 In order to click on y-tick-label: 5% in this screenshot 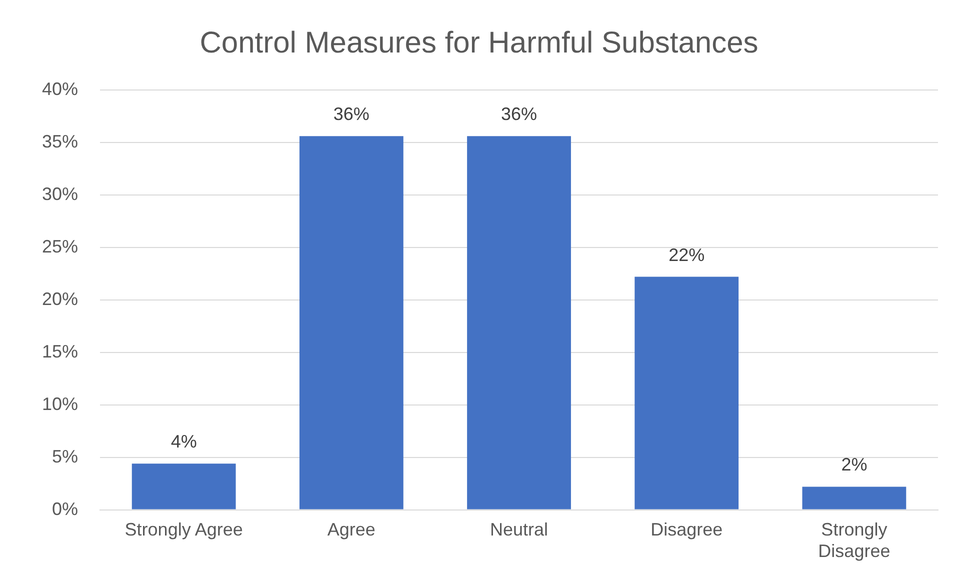, I will do `click(65, 456)`.